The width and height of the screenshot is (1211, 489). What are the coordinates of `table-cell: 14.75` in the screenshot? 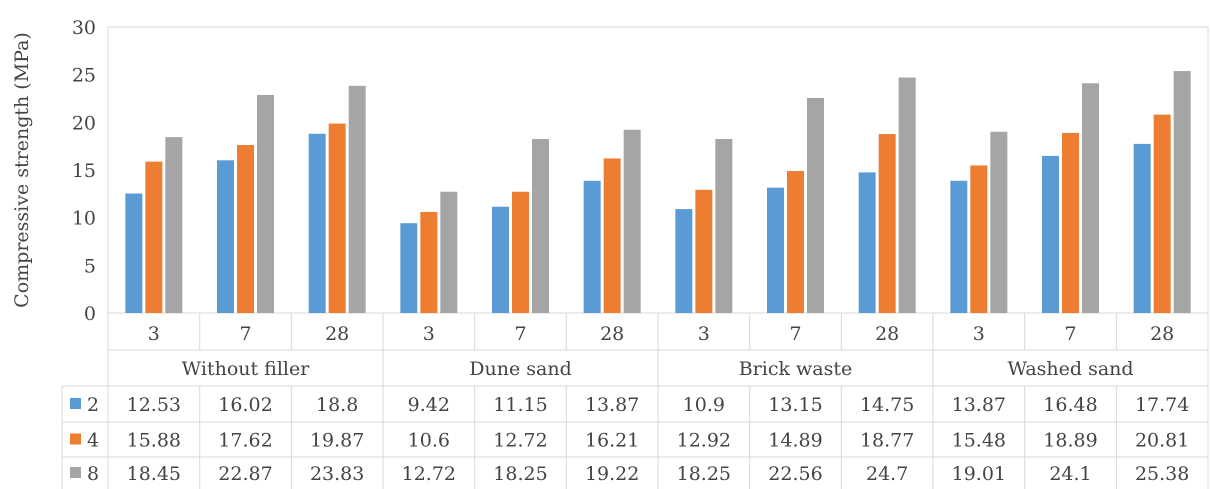 It's located at (887, 405).